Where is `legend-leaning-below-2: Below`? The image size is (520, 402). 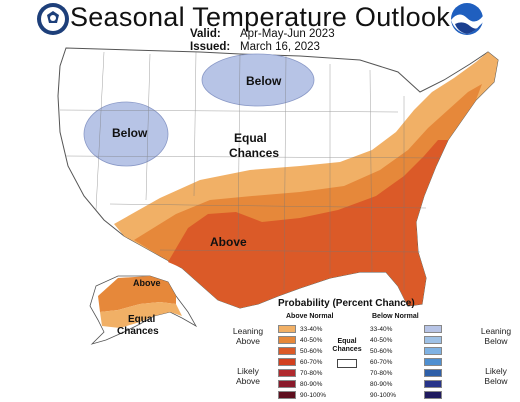 legend-leaning-below-2: Below is located at coordinates (496, 341).